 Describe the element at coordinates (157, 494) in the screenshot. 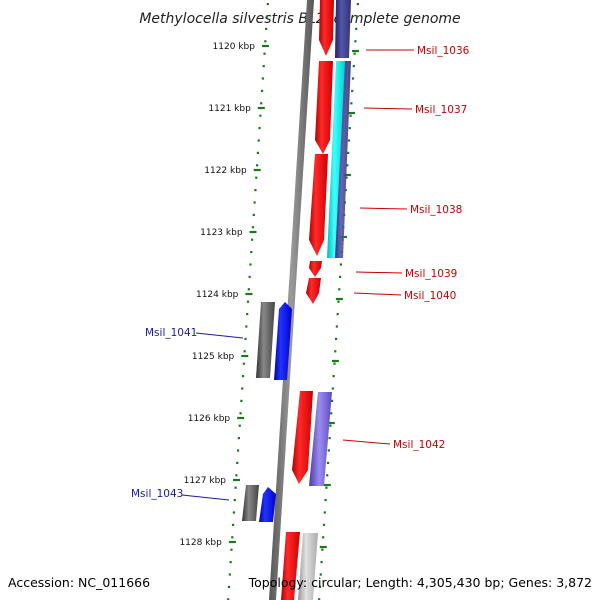

I see `label-msil-1043: Msil_1043` at that location.